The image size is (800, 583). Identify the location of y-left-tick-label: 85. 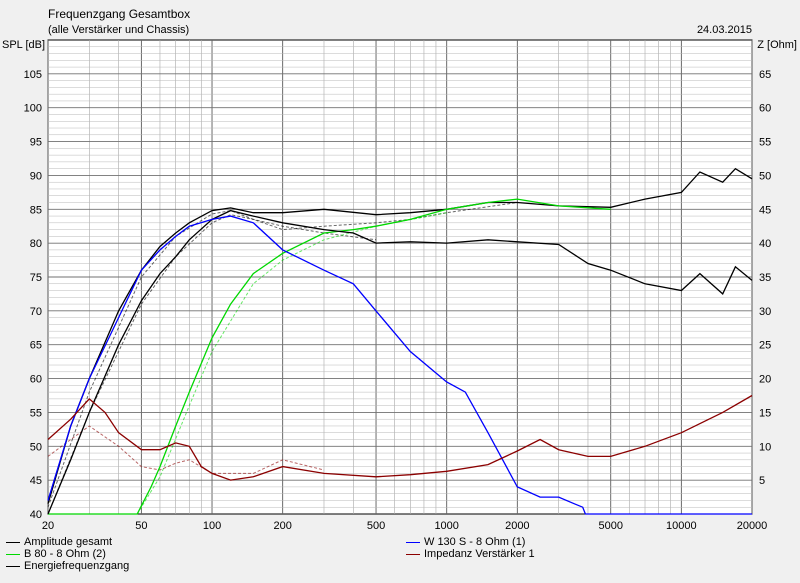
(36, 210).